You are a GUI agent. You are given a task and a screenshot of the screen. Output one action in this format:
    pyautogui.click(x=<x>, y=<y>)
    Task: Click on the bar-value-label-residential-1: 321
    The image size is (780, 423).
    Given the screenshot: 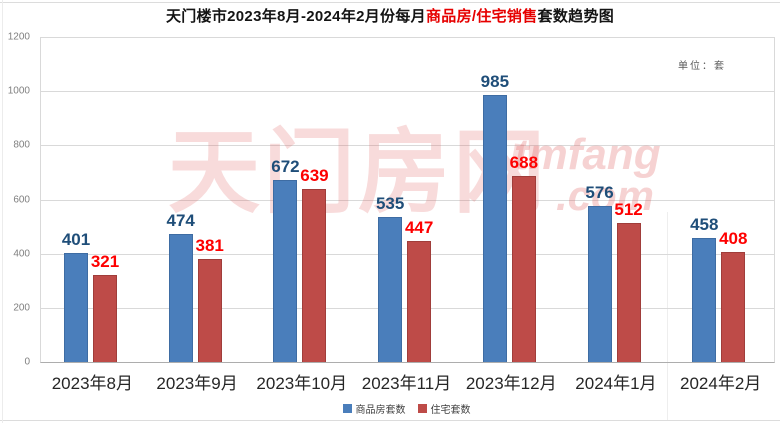 What is the action you would take?
    pyautogui.click(x=105, y=262)
    